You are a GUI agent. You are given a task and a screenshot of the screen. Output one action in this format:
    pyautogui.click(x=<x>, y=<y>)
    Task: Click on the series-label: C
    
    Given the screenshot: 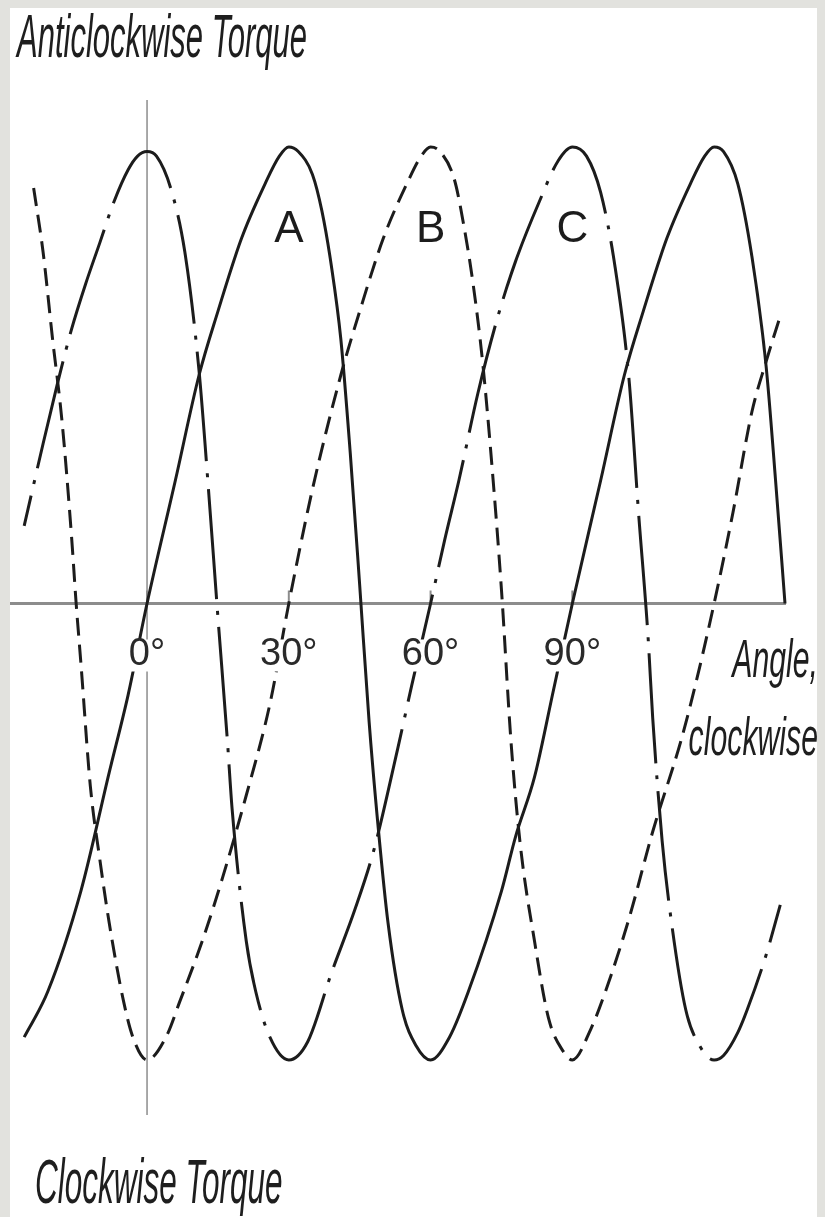 What is the action you would take?
    pyautogui.click(x=572, y=226)
    